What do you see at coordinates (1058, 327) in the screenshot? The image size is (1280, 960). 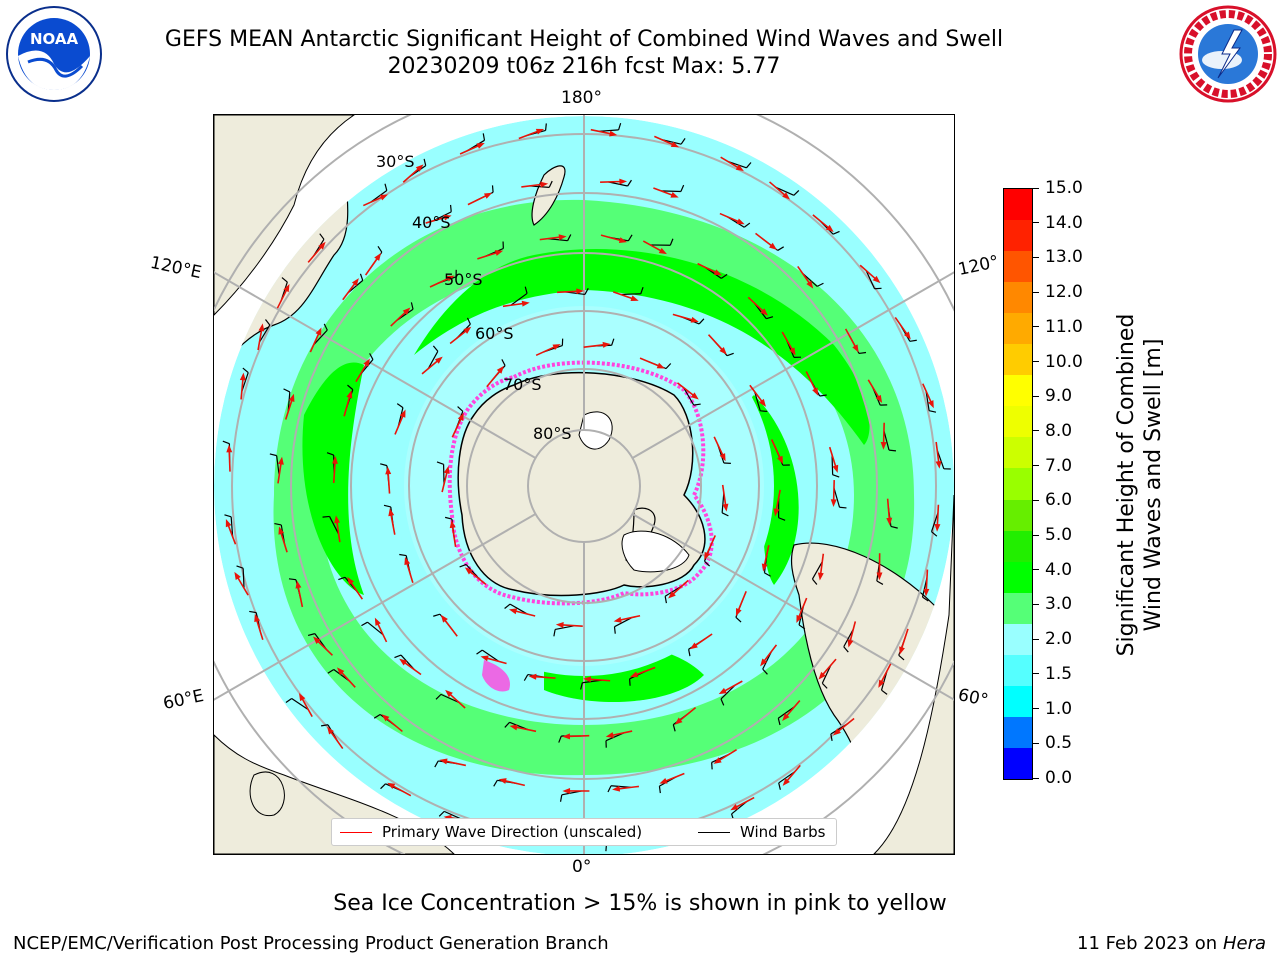 I see `colorbar-tick: 11.0` at bounding box center [1058, 327].